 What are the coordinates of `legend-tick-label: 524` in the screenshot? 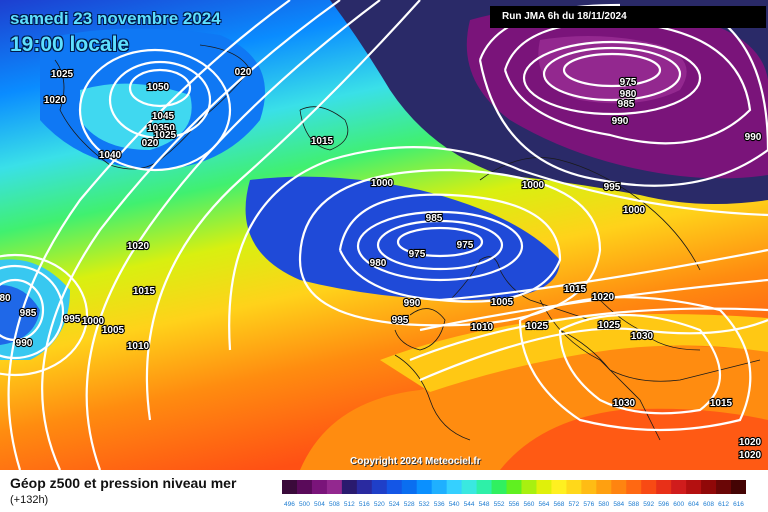 It's located at (394, 504).